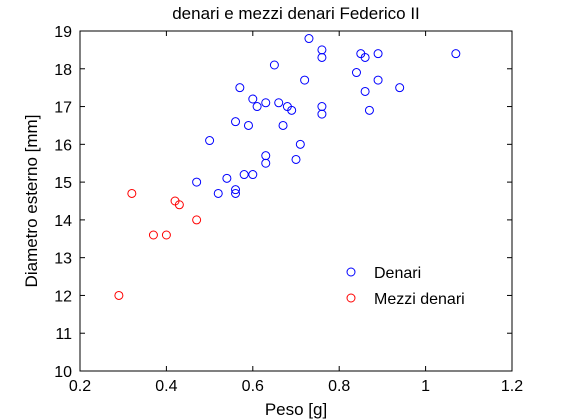 The width and height of the screenshot is (561, 420). I want to click on x-tick-label: 0.8, so click(339, 386).